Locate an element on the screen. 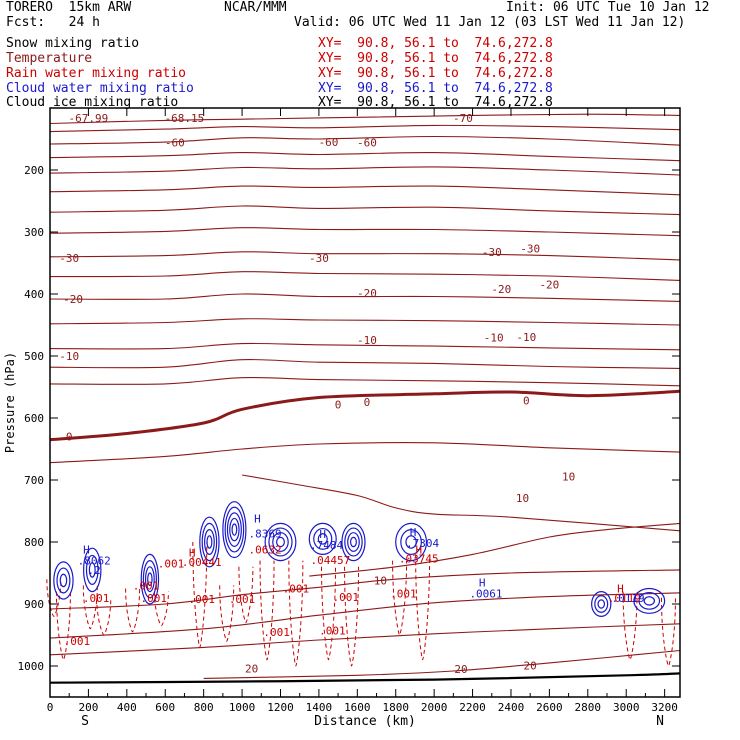  cloud-contours is located at coordinates (359, 559).